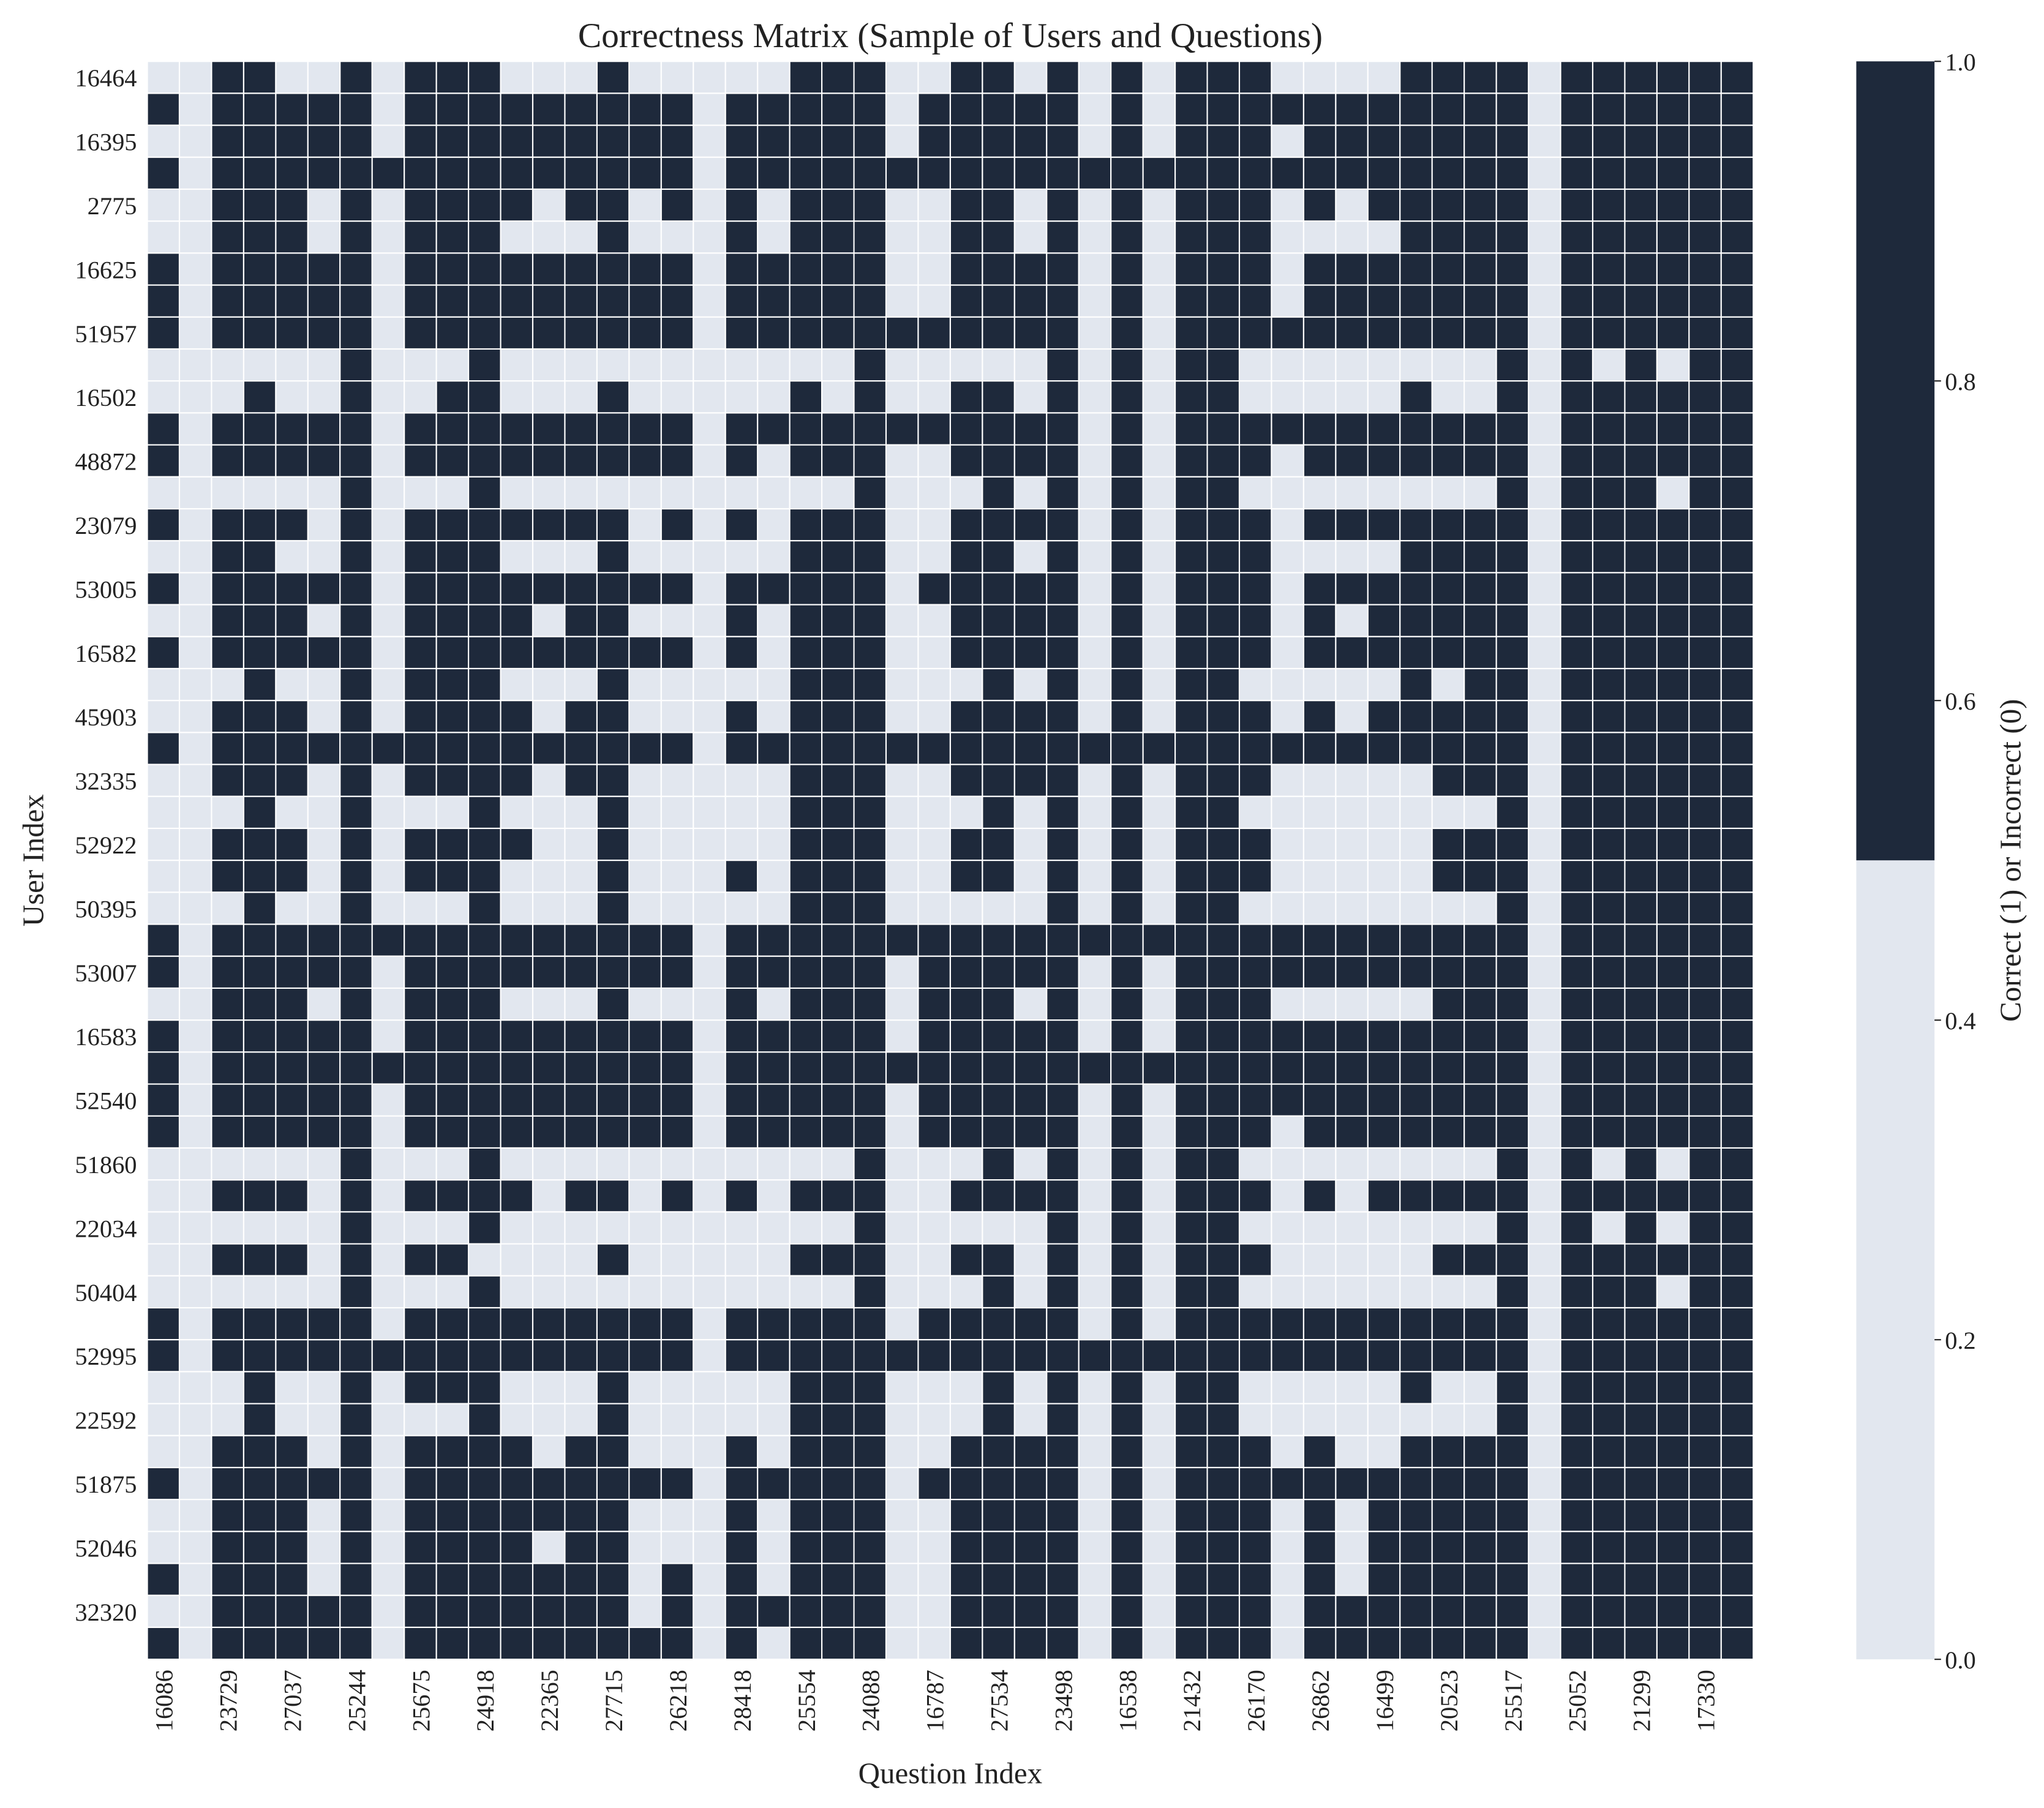  Describe the element at coordinates (106, 1101) in the screenshot. I see `y-tick-label: 52540` at that location.